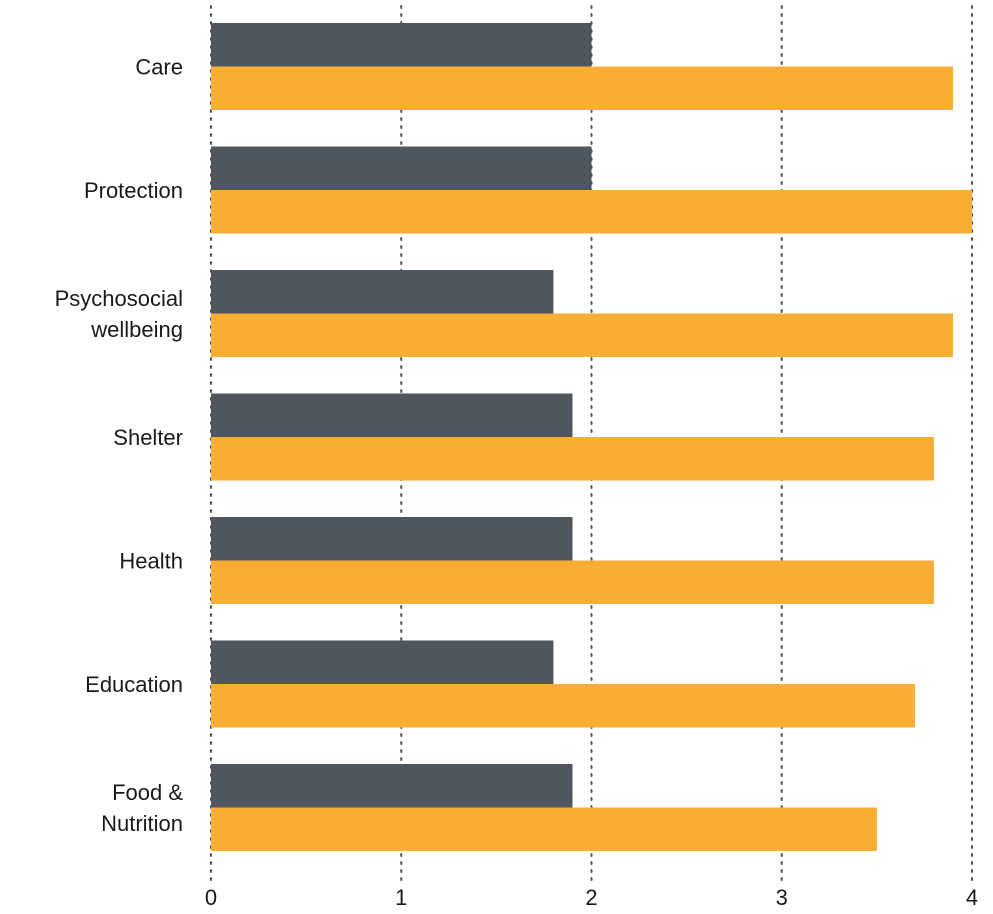 The height and width of the screenshot is (914, 993). I want to click on x-tick-label-3: 3, so click(782, 897).